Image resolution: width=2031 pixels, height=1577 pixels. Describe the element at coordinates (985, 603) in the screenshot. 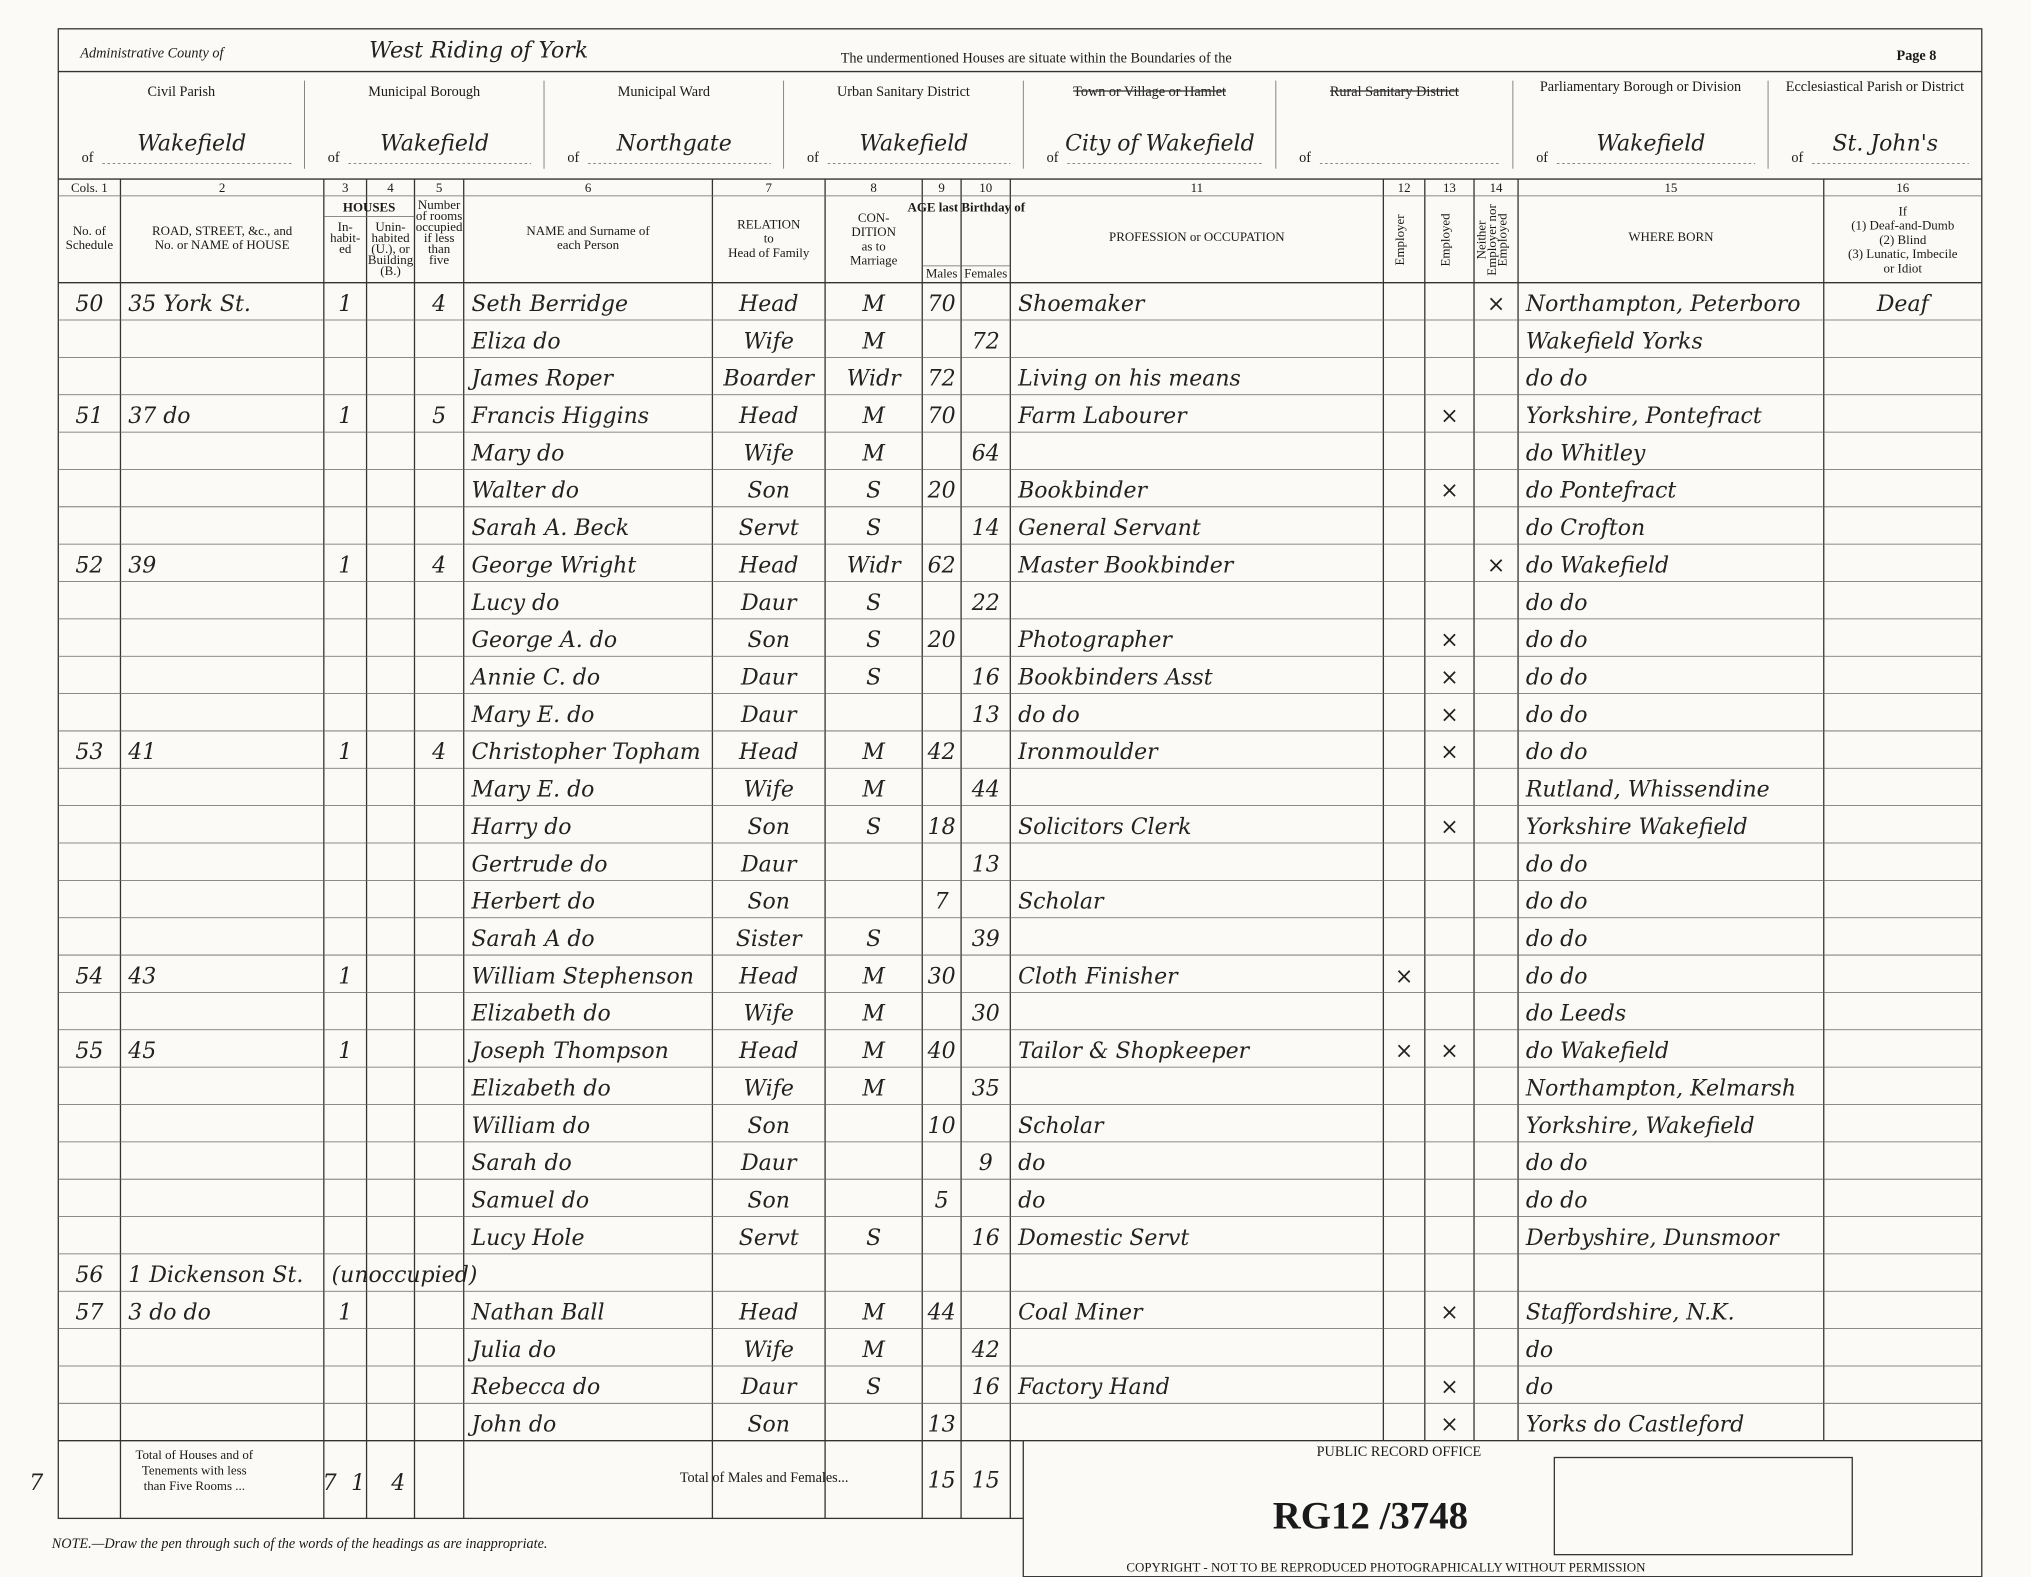

I see `cell: 22` at that location.